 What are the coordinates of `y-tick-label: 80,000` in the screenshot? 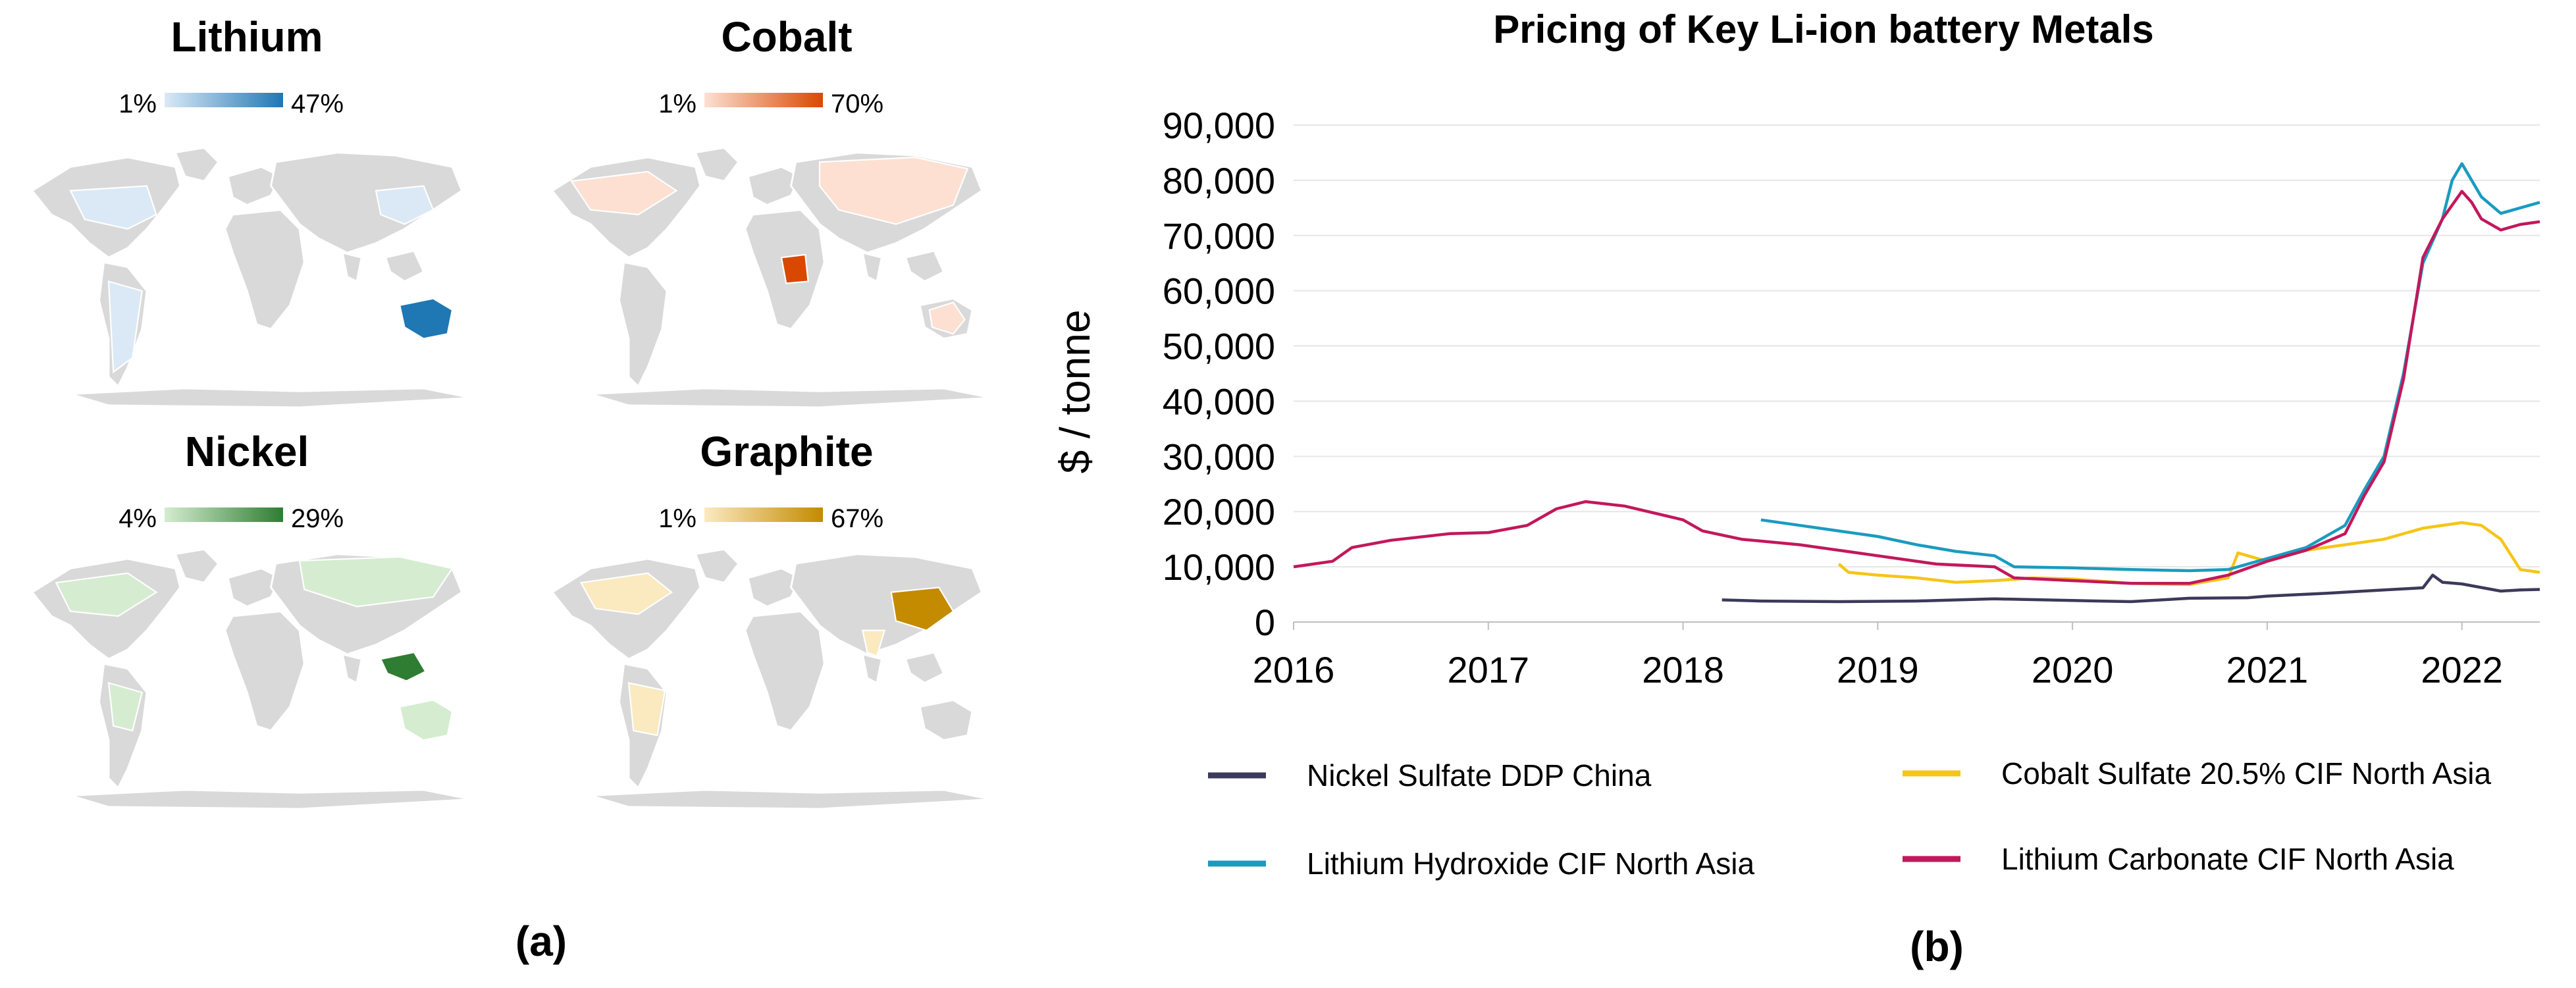 It's located at (1219, 180).